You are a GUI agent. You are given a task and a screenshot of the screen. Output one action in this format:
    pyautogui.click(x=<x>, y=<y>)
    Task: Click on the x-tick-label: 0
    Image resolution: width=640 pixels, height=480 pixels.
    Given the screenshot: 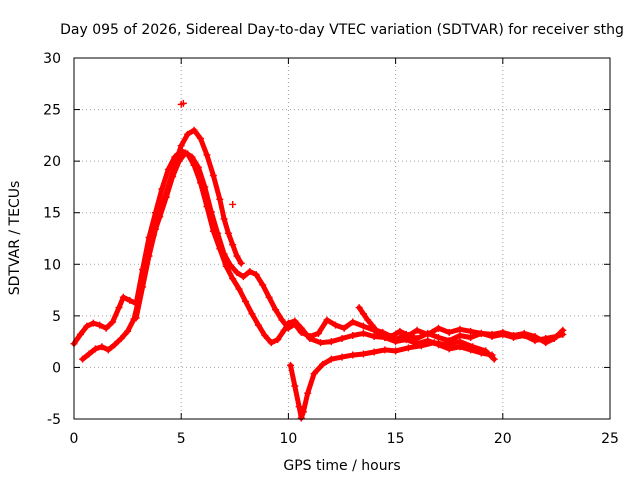 What is the action you would take?
    pyautogui.click(x=74, y=439)
    